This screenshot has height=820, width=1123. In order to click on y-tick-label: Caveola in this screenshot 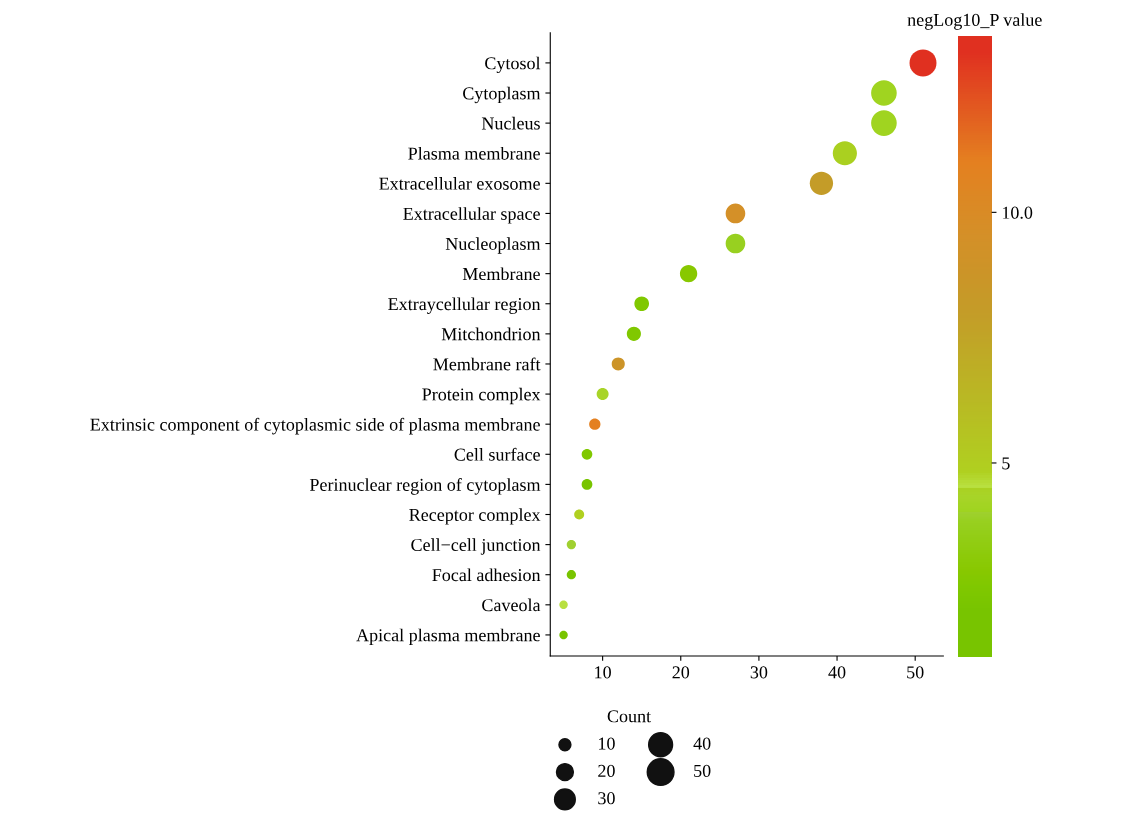, I will do `click(511, 605)`.